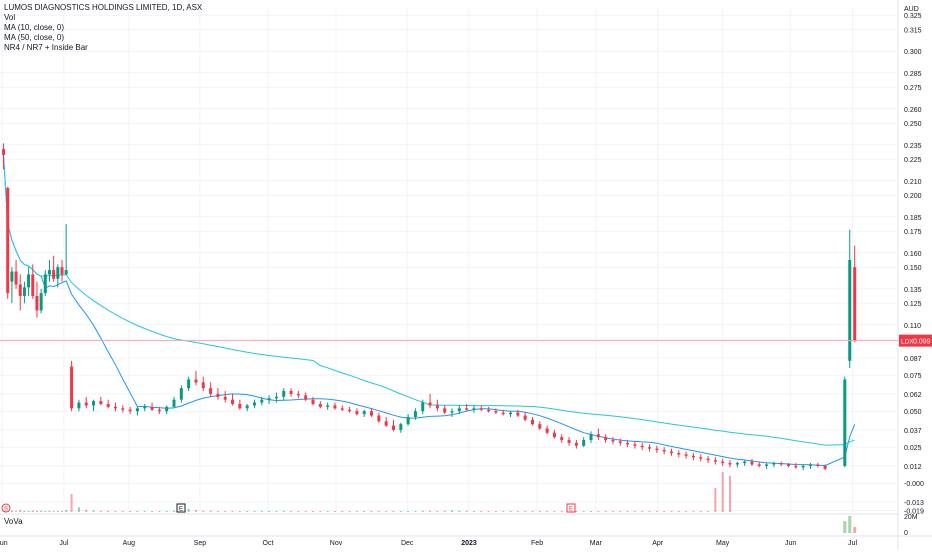  Describe the element at coordinates (13, 521) in the screenshot. I see `vova-pane-label: VoVa` at that location.